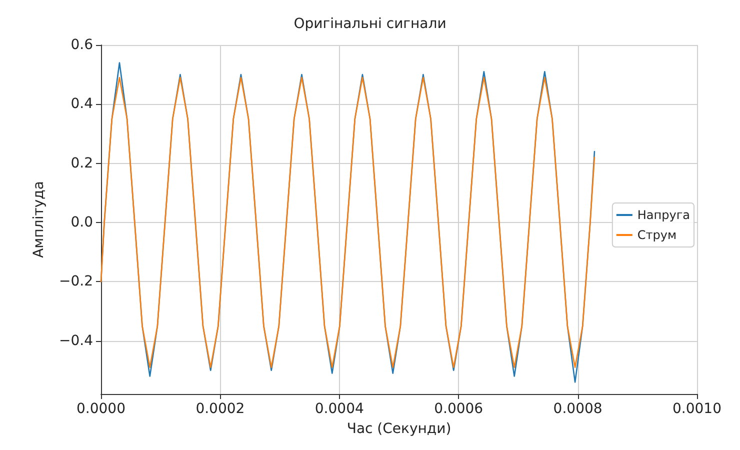 This screenshot has height=450, width=740. What do you see at coordinates (399, 429) in the screenshot?
I see `x-axis-title: Час (Секунди)` at bounding box center [399, 429].